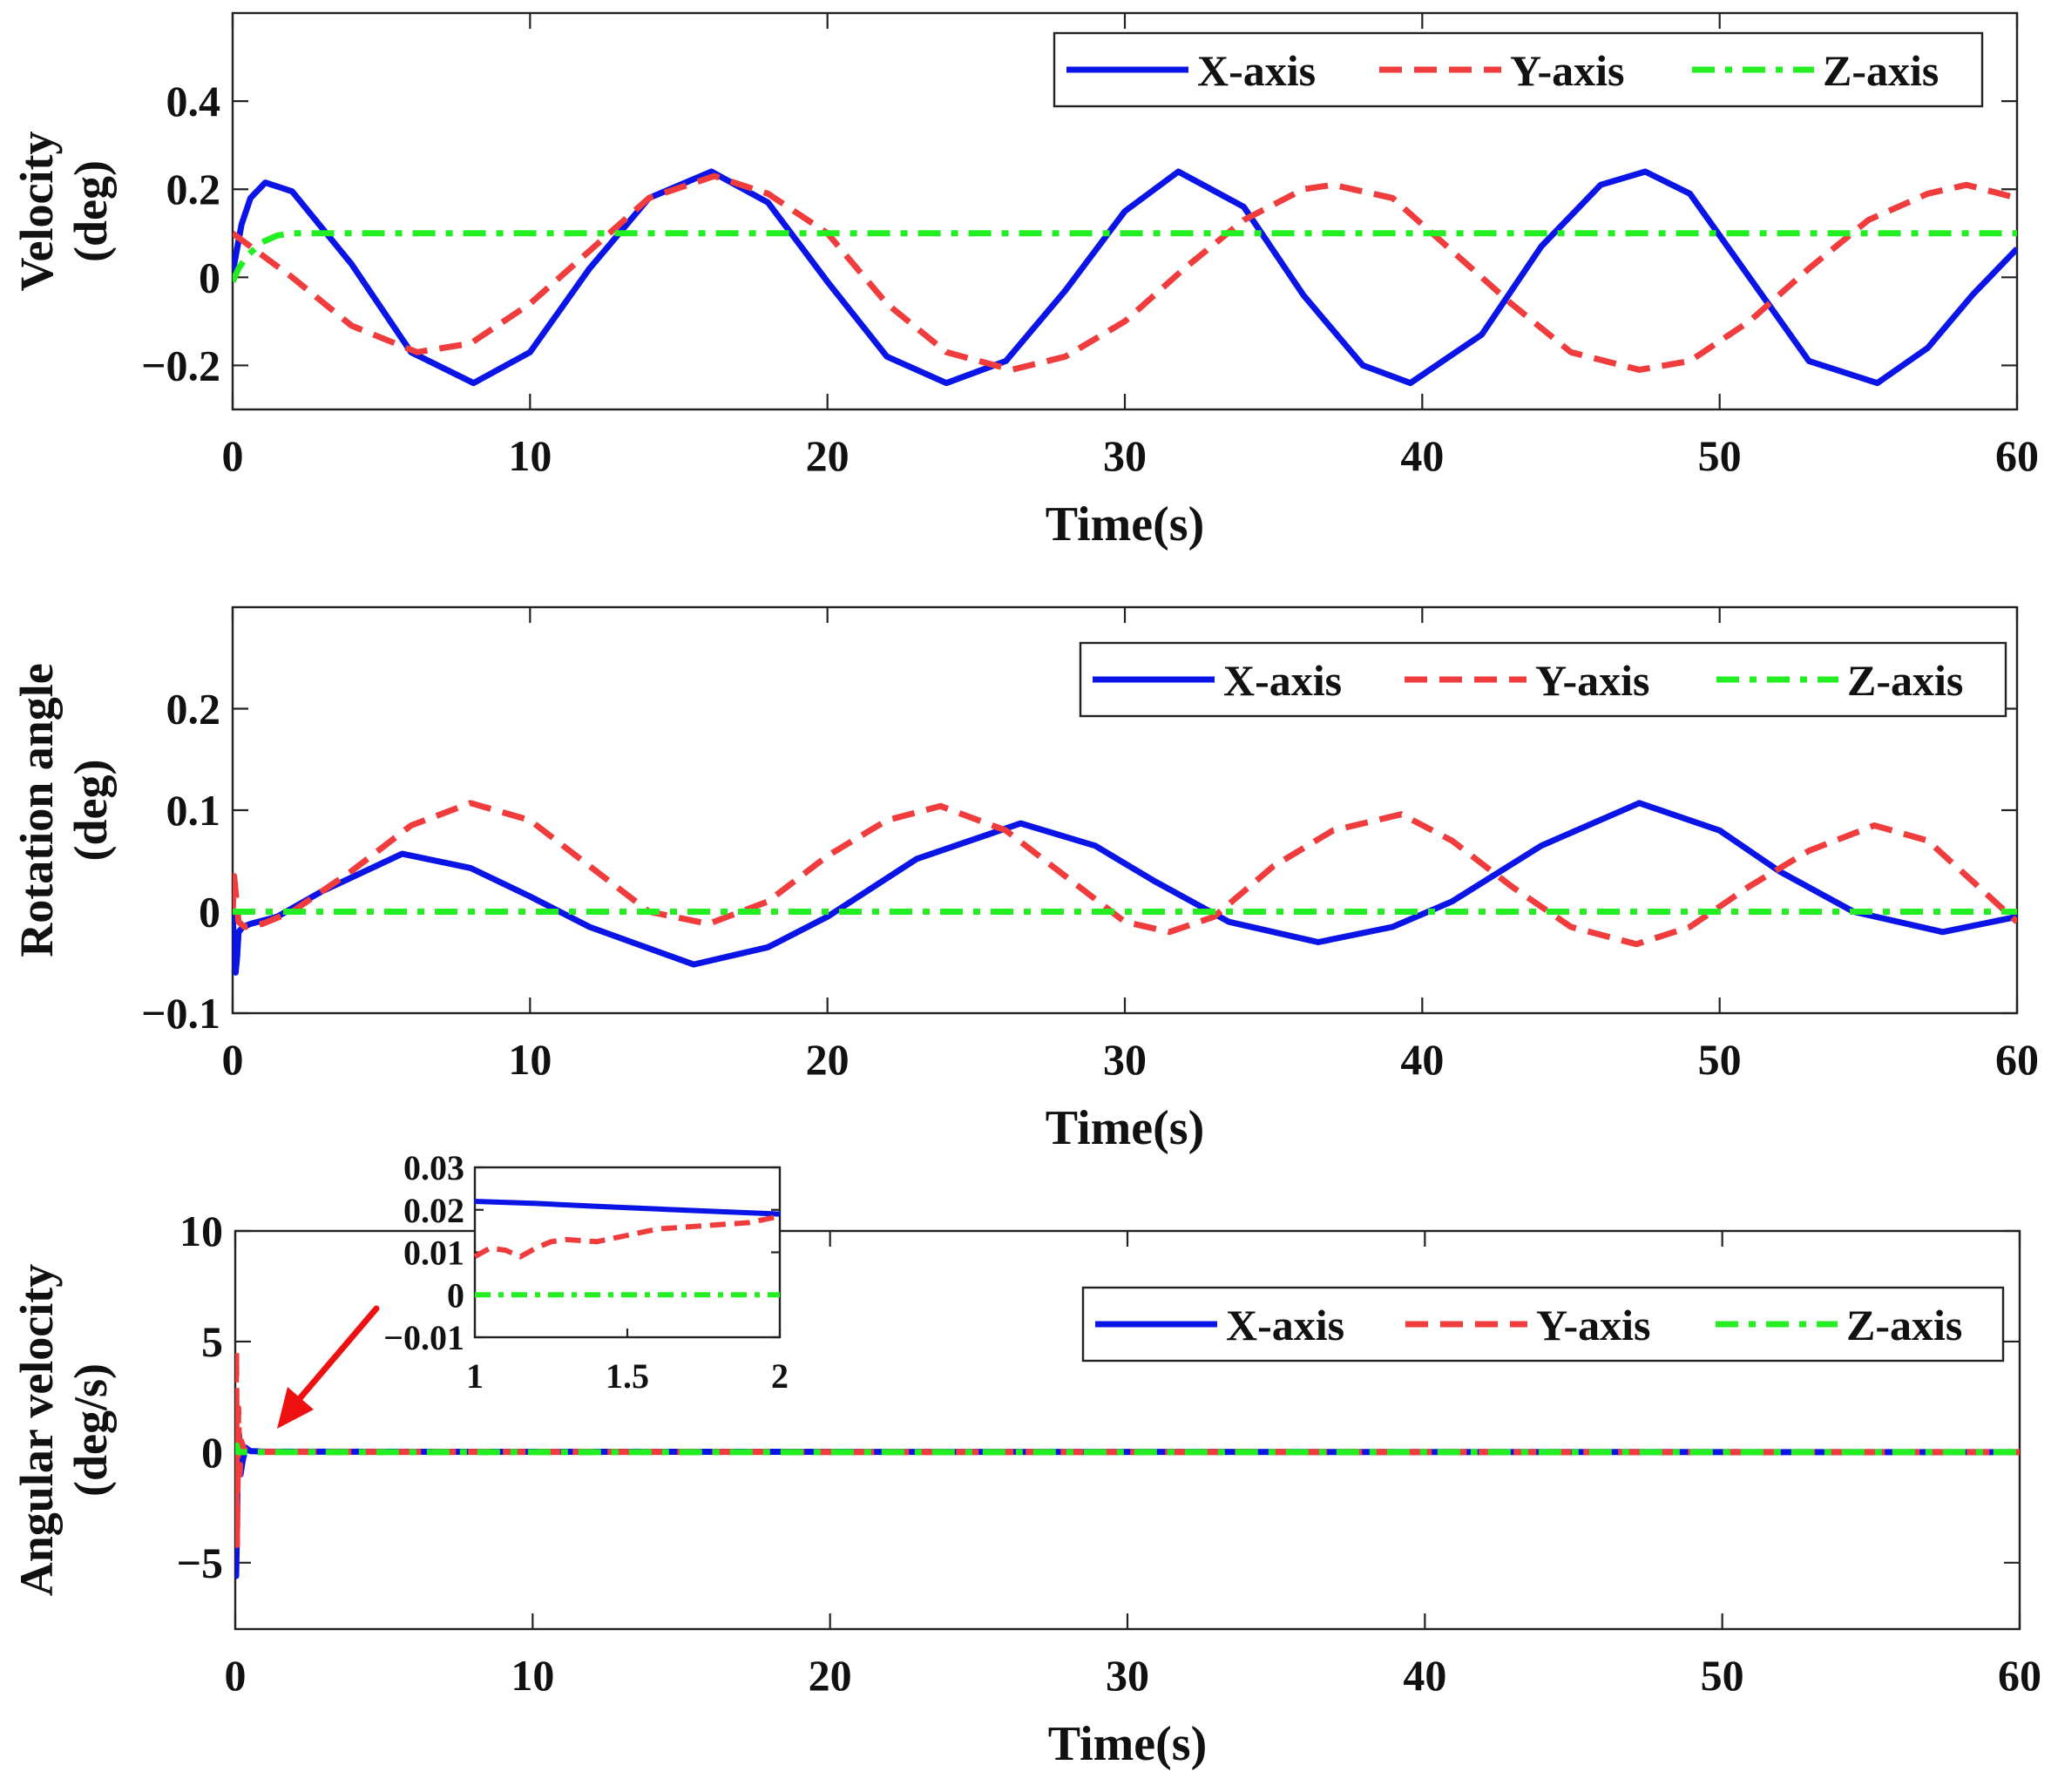 The width and height of the screenshot is (2058, 1792). What do you see at coordinates (295, 1408) in the screenshot?
I see `arrow-head` at bounding box center [295, 1408].